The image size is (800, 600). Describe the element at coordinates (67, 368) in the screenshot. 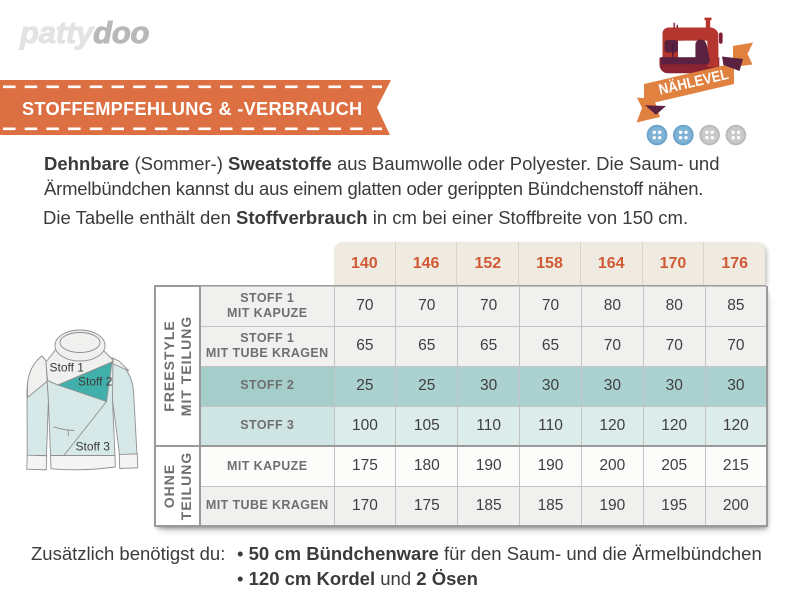

I see `svg-text: Stoff 1` at that location.